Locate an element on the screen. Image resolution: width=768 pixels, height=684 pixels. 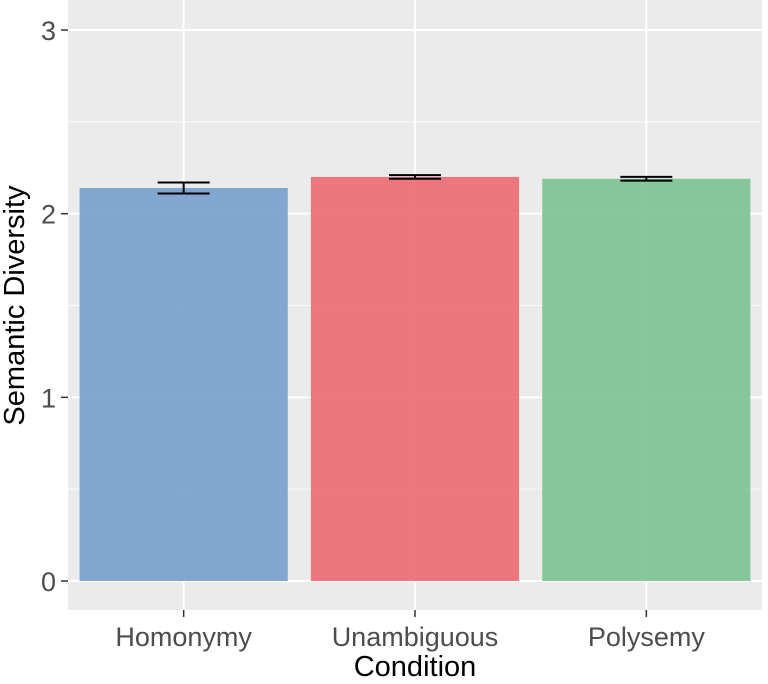
y-axis: 0 1 2 3 is located at coordinates (54, 306).